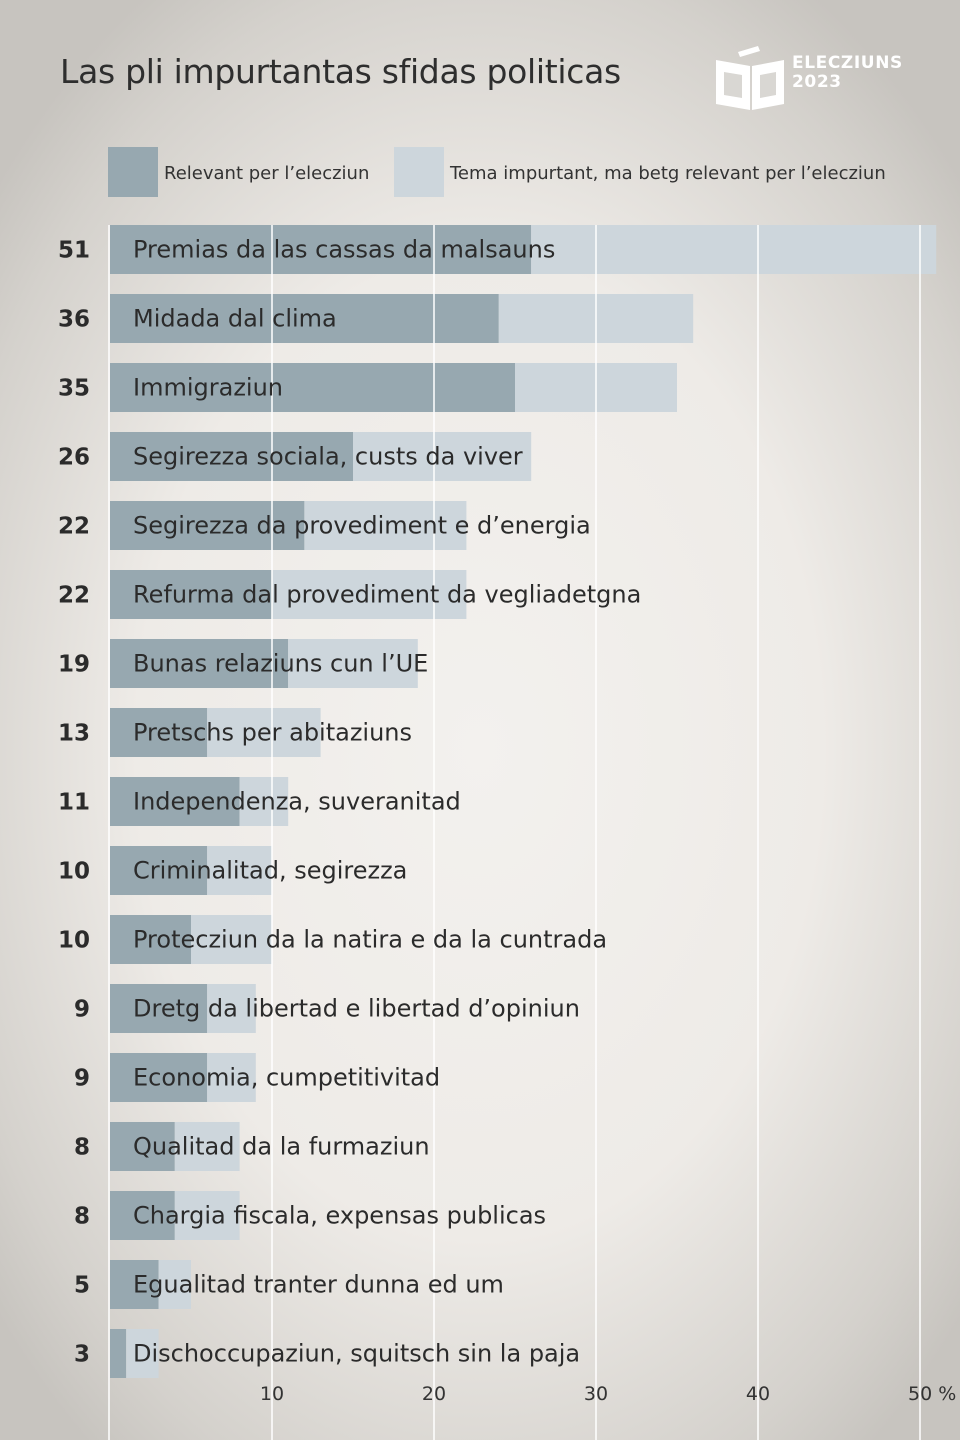  I want to click on elections-logo: ELECZIUNS 2023, so click(814, 79).